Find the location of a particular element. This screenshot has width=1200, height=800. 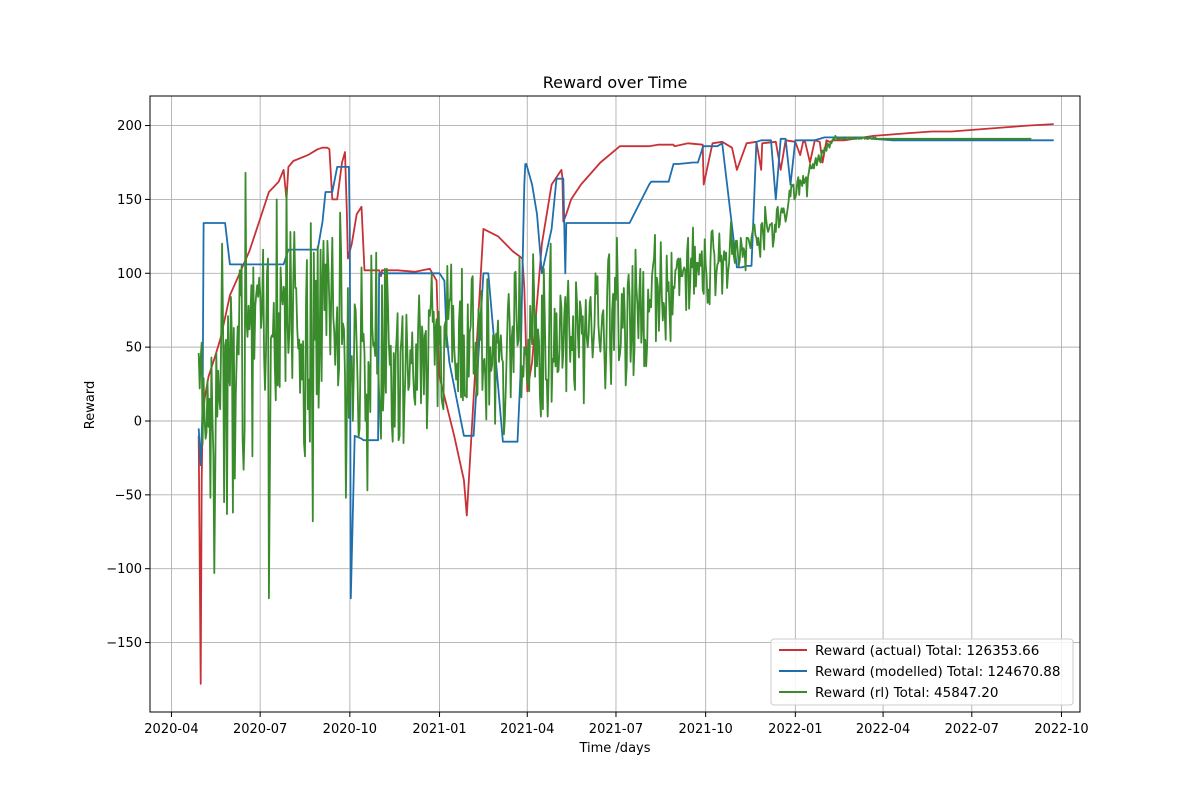

x-tick-label: 2020-10 is located at coordinates (350, 729).